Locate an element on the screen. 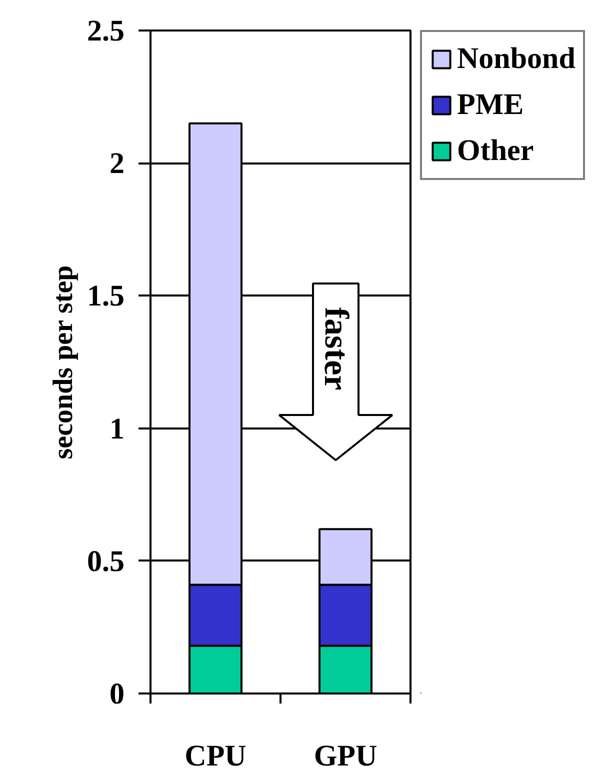 The image size is (603, 779). x-tick-label: CPU is located at coordinates (215, 756).